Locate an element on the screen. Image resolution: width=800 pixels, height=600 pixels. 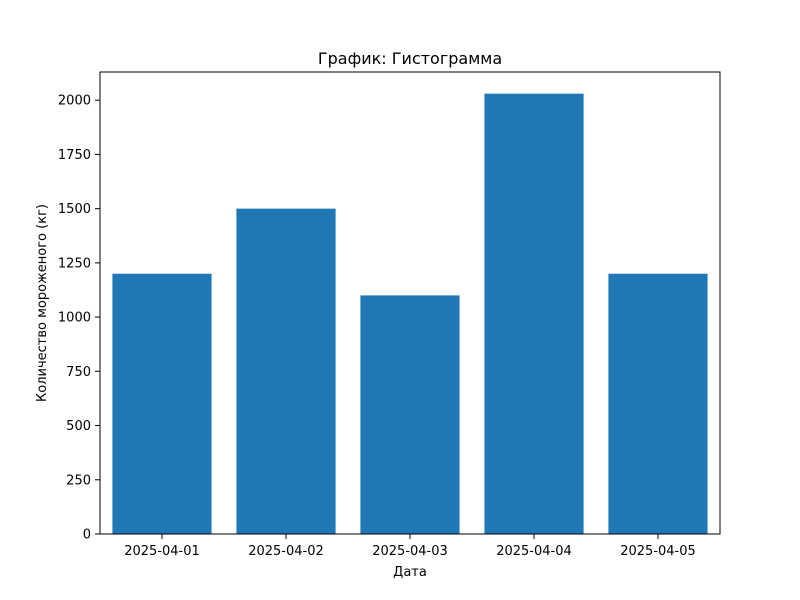
x-tick-label: 2025-04-04 is located at coordinates (534, 551).